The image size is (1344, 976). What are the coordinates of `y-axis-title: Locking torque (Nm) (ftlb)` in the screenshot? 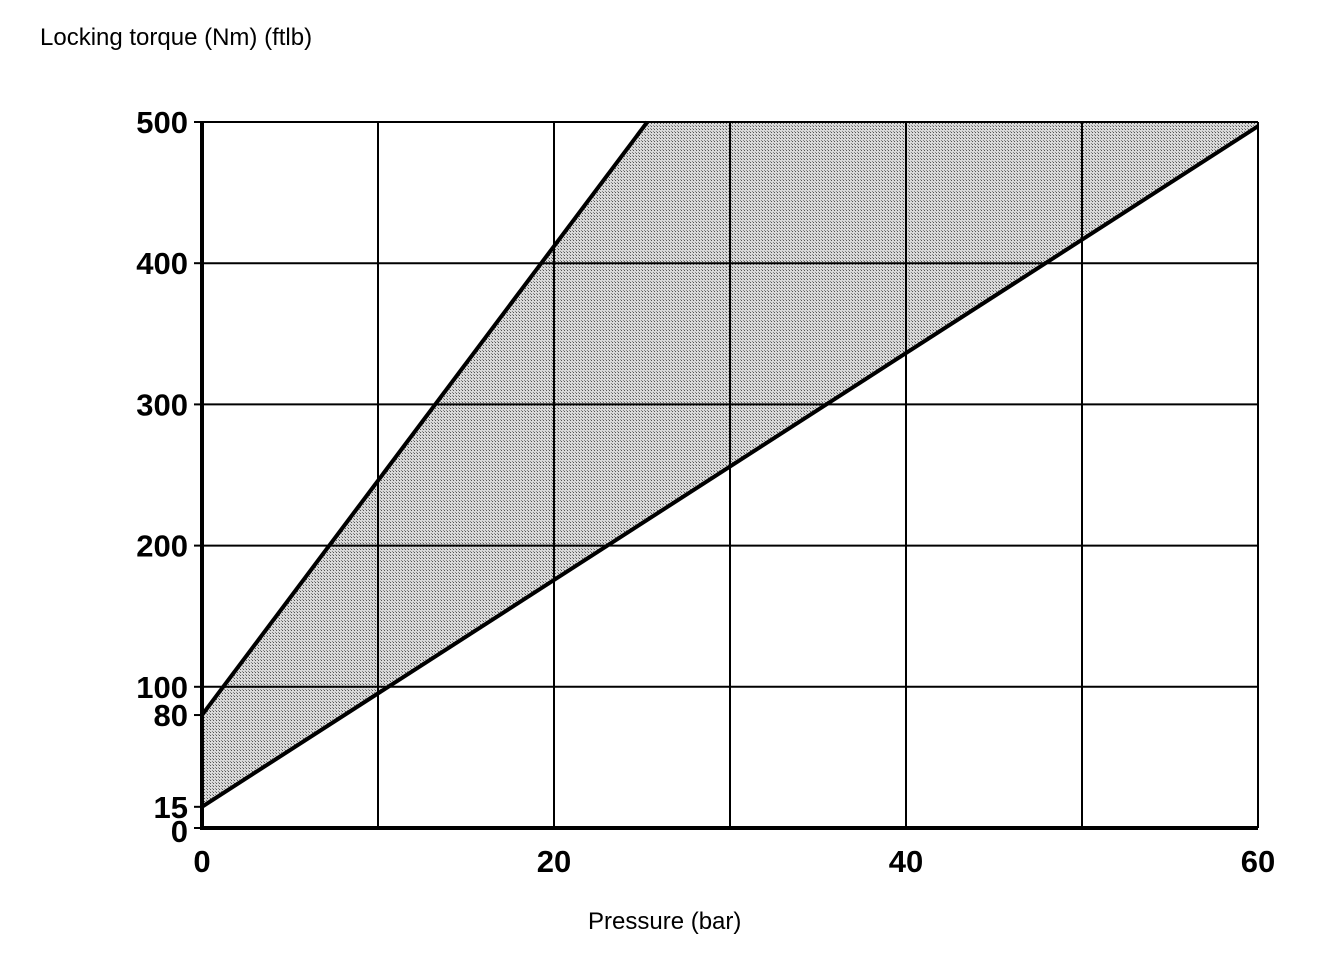 It's located at (176, 37).